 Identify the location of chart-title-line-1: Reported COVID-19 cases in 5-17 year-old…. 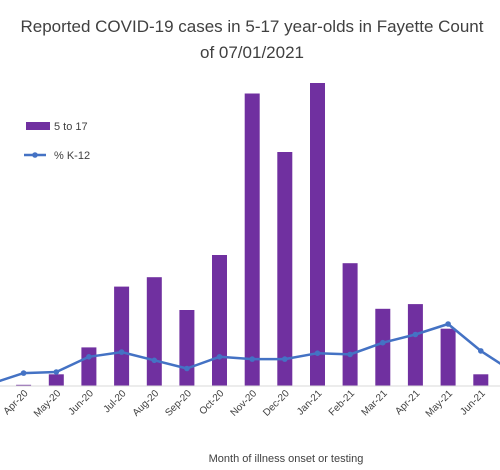
(251, 26).